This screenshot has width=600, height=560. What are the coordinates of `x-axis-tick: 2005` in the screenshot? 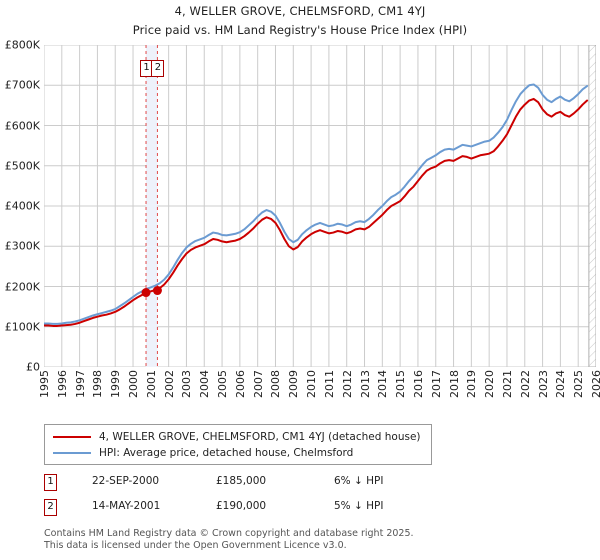 It's located at (223, 384).